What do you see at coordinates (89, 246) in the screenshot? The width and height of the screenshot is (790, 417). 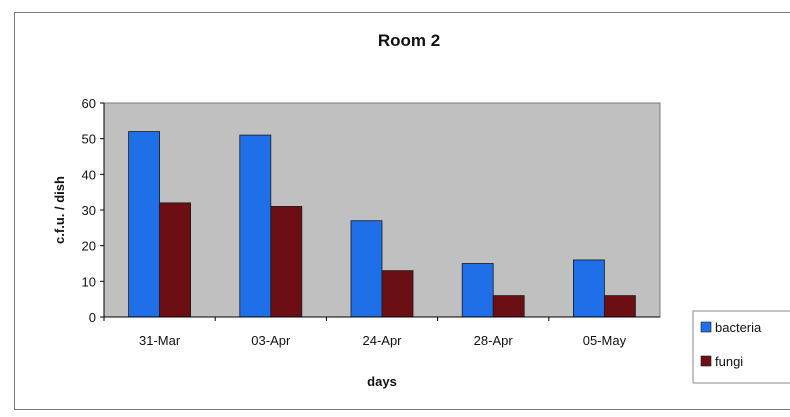 I see `y-tick-label: 20` at bounding box center [89, 246].